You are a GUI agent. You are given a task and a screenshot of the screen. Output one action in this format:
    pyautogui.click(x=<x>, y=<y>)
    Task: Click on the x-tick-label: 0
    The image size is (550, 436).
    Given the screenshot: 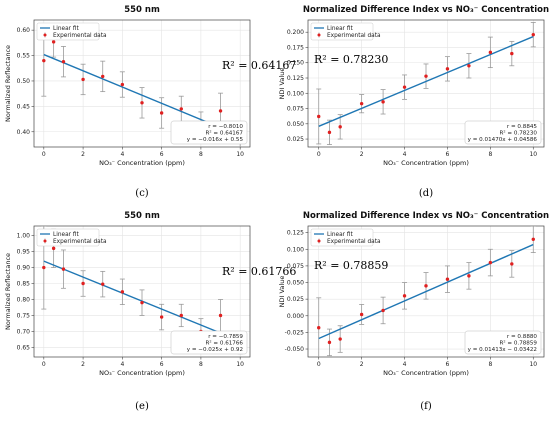 What is the action you would take?
    pyautogui.click(x=44, y=364)
    